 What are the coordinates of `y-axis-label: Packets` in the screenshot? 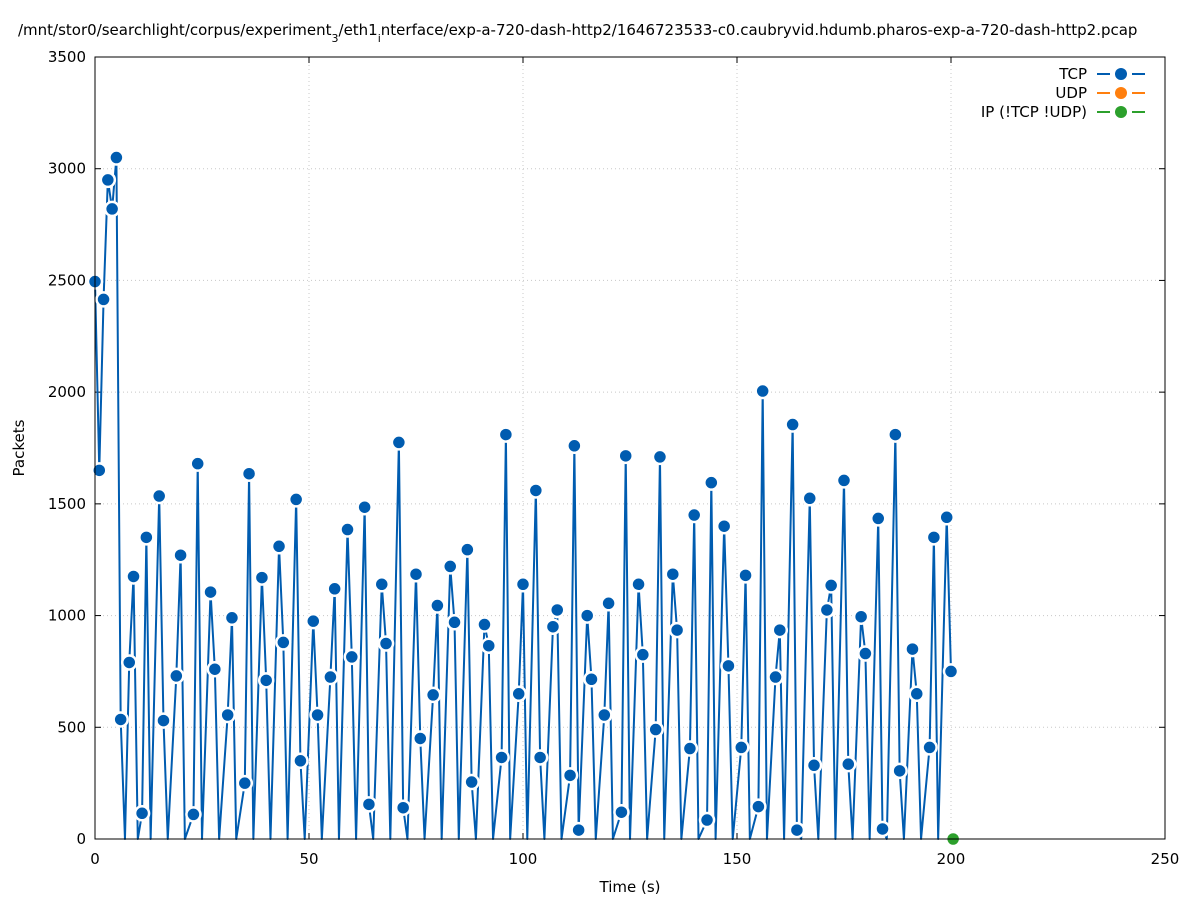 It's located at (19, 447).